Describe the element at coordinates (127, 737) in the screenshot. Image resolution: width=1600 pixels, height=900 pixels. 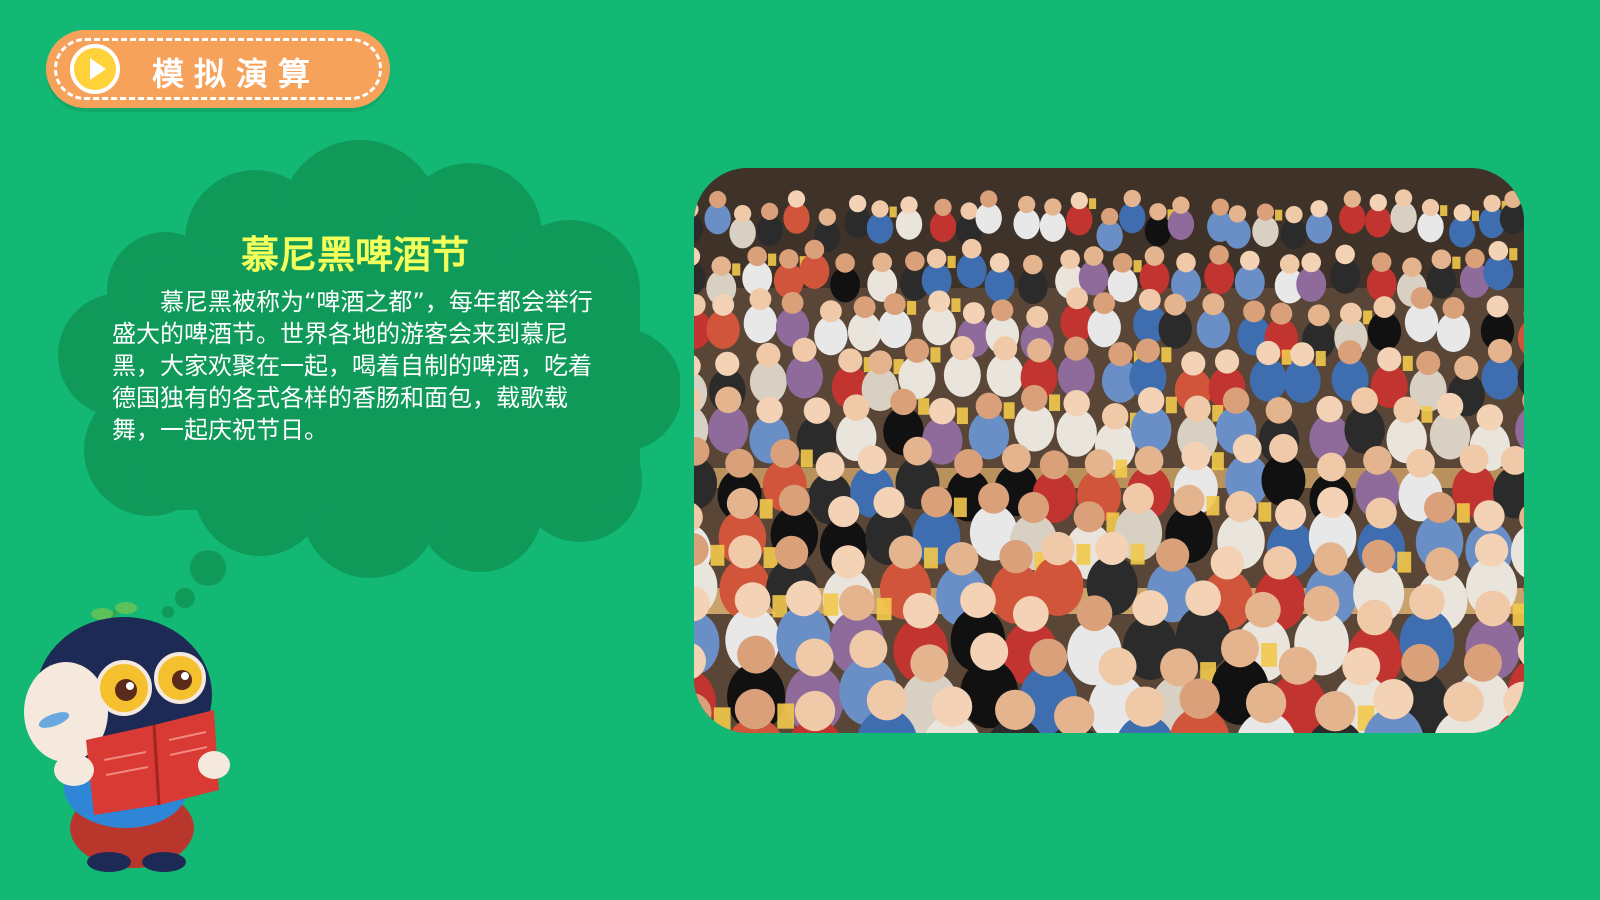
I see `reading-mascot-icon` at that location.